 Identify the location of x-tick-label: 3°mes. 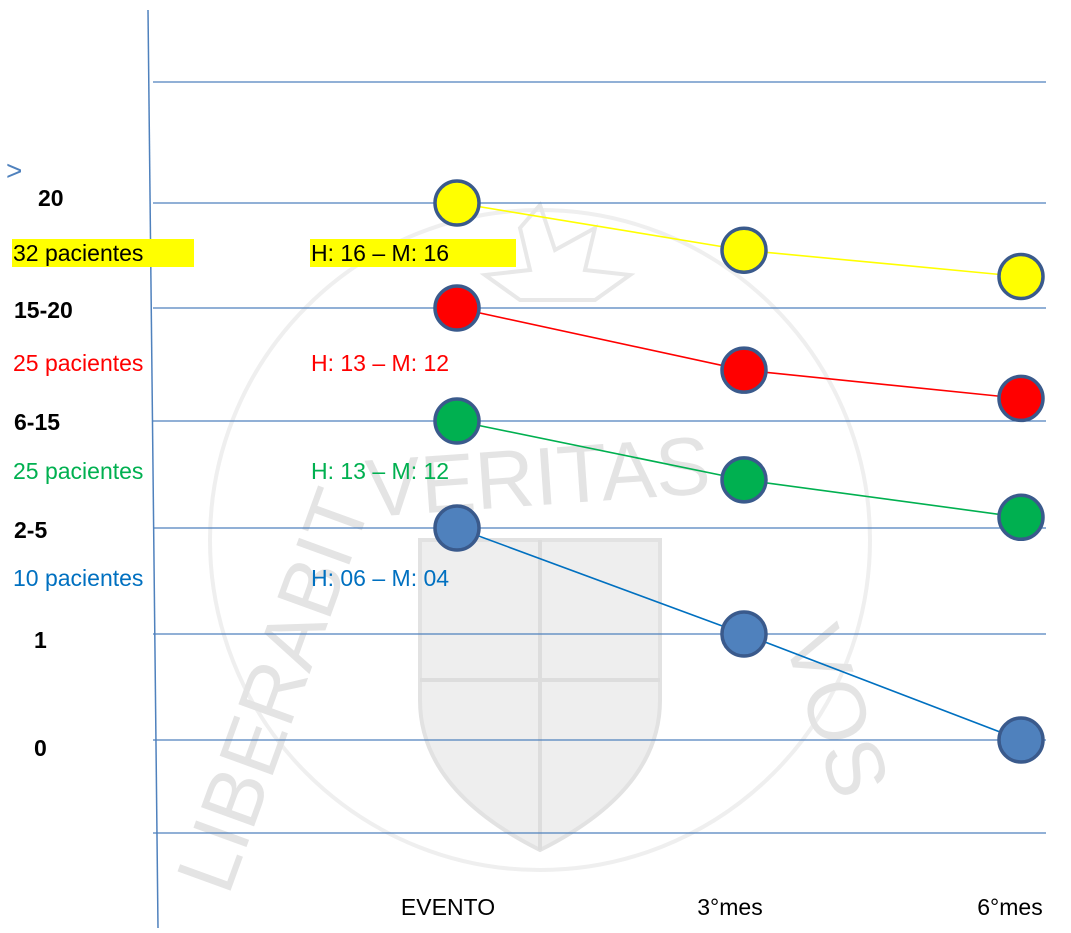
(729, 907).